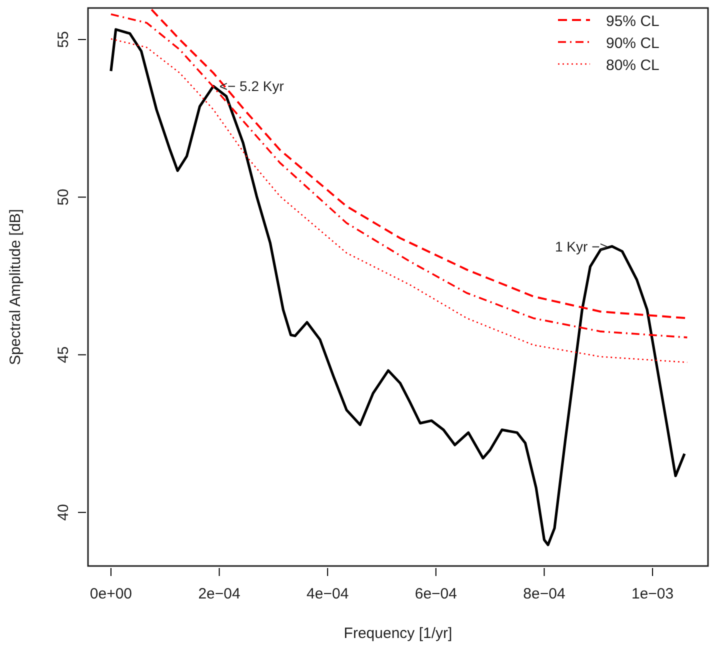 The width and height of the screenshot is (711, 654). I want to click on y-tick-label: 50, so click(63, 197).